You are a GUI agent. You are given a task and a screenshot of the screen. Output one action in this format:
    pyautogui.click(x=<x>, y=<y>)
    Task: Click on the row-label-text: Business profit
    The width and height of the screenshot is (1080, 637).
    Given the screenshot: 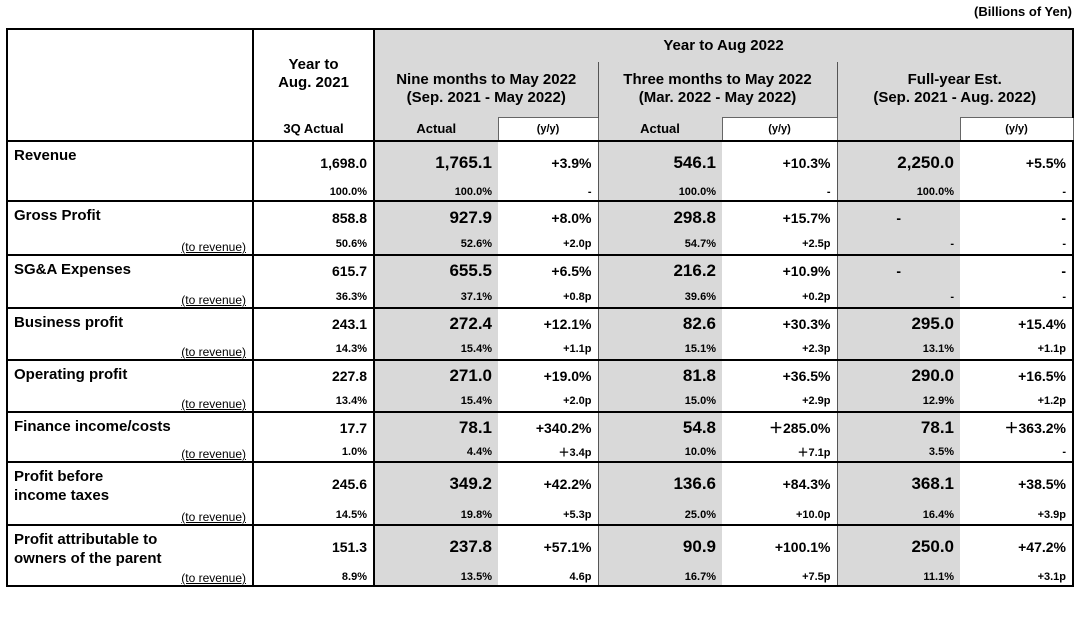 What is the action you would take?
    pyautogui.click(x=69, y=322)
    